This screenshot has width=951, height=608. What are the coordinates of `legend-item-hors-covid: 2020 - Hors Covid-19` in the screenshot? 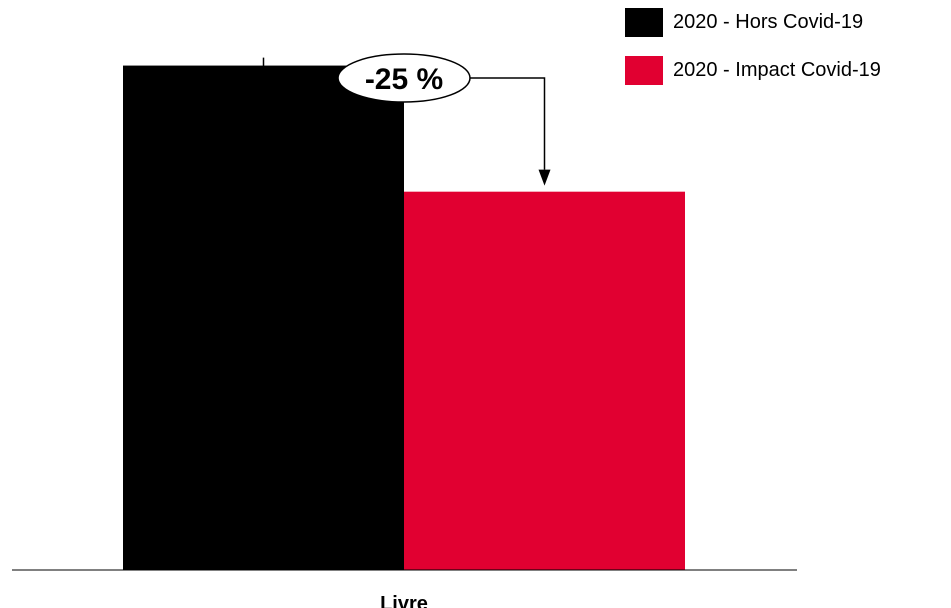 It's located at (753, 22).